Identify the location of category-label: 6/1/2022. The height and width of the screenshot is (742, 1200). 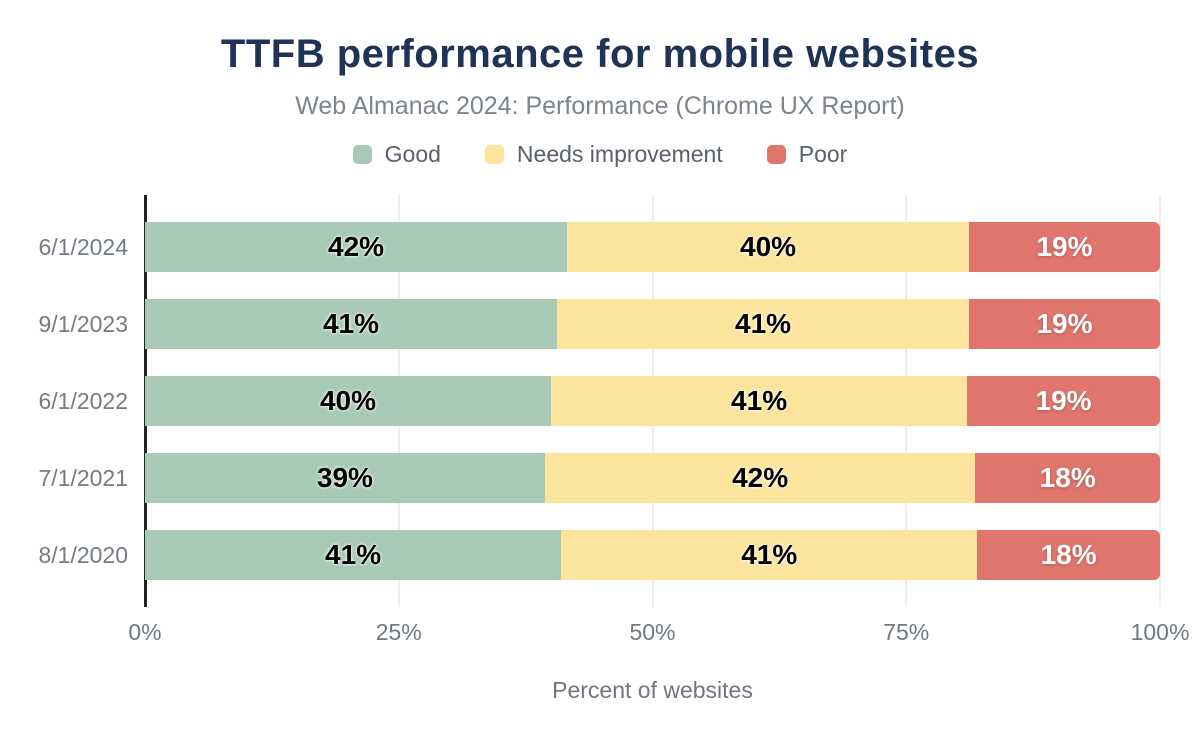
(83, 401).